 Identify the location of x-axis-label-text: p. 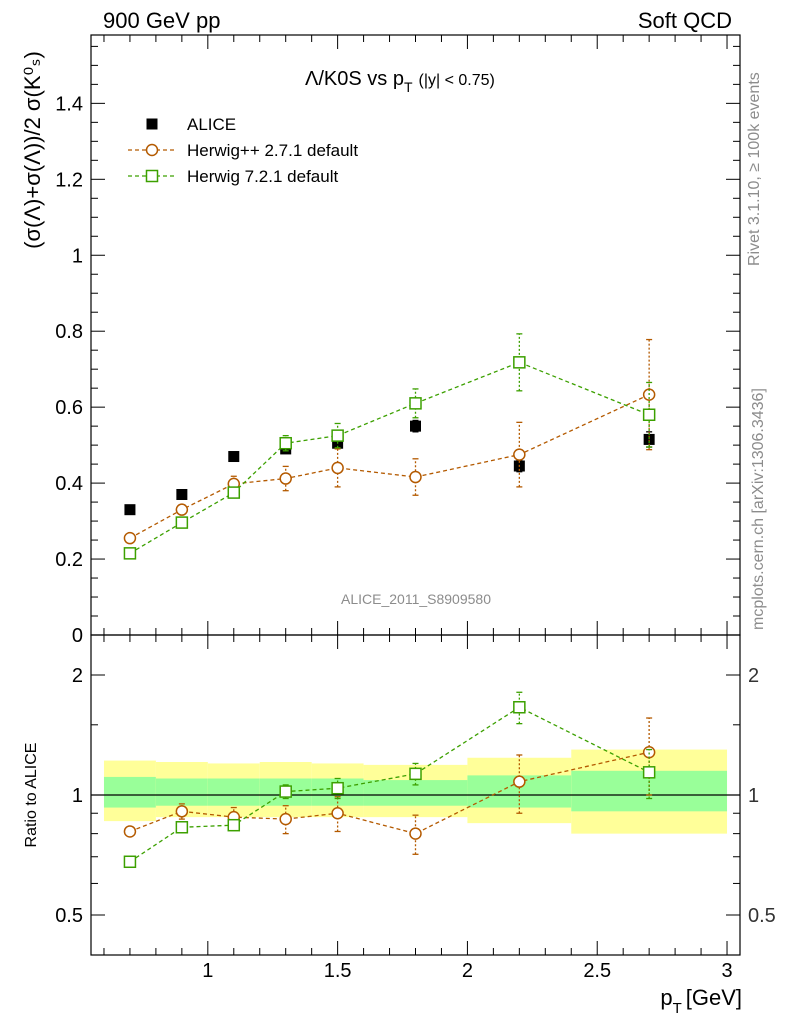
(666, 997).